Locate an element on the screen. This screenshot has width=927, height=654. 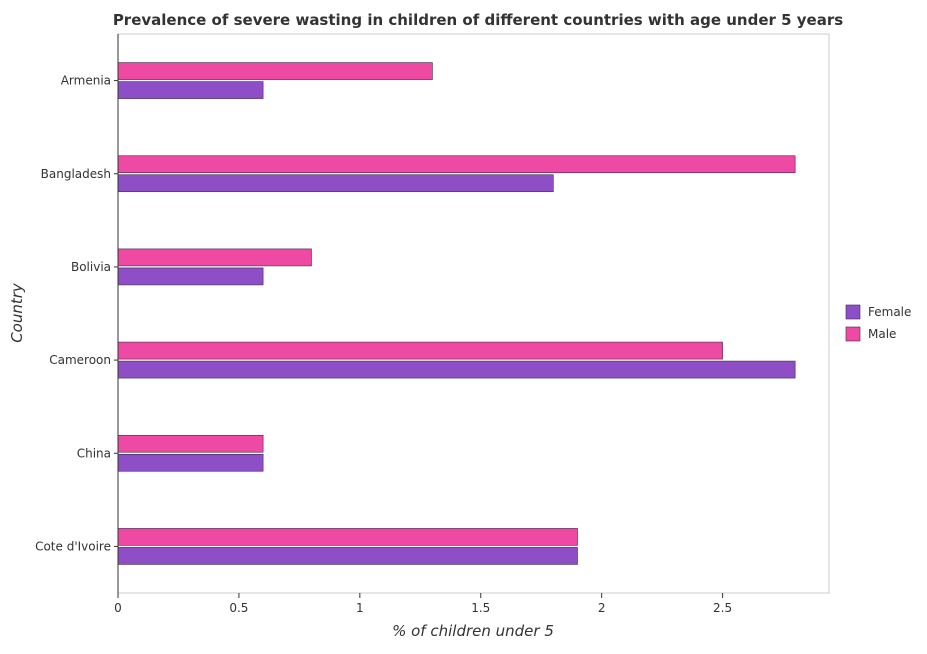
x-tick-label: 2 is located at coordinates (602, 608).